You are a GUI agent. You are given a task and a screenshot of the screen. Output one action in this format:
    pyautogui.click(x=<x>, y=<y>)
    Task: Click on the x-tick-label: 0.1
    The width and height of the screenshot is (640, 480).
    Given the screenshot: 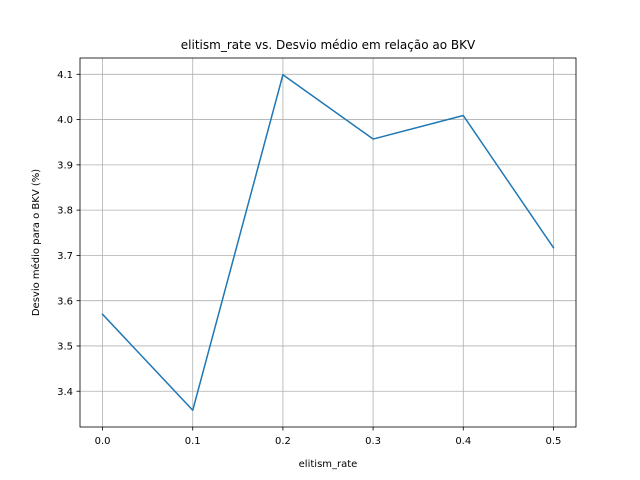 What is the action you would take?
    pyautogui.click(x=193, y=441)
    